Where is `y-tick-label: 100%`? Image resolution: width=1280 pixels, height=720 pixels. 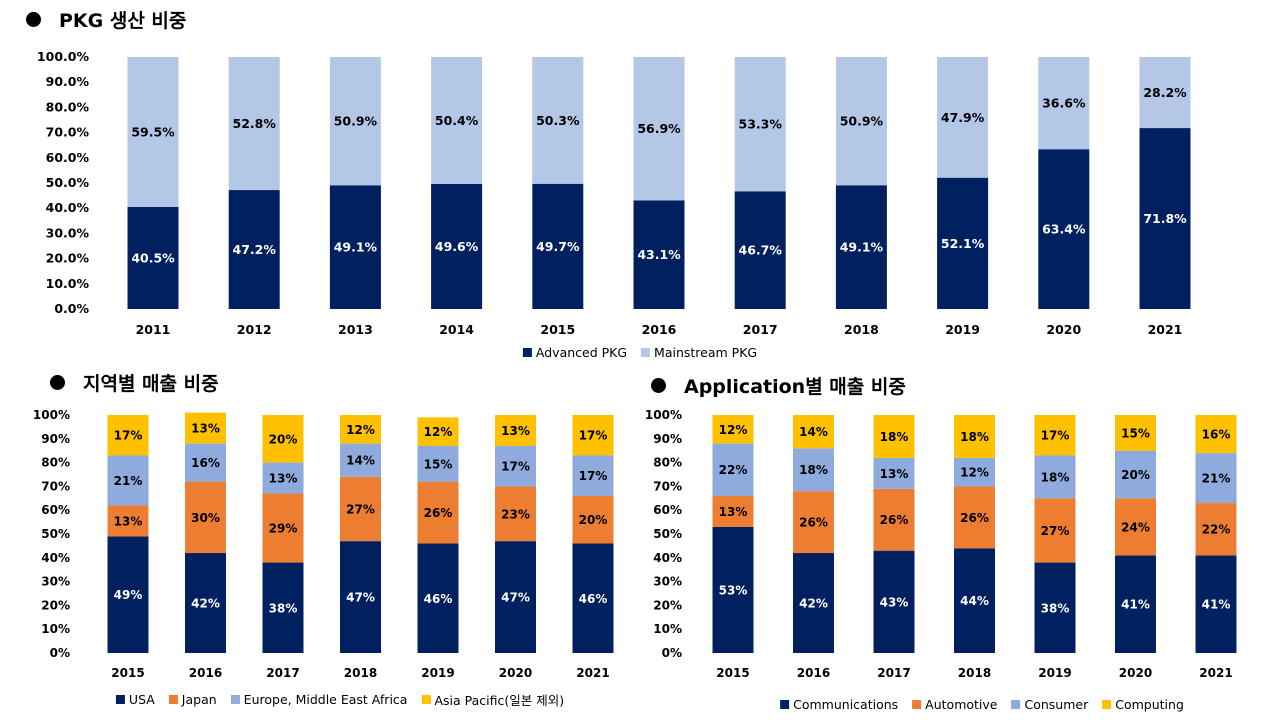 y-tick-label: 100% is located at coordinates (51, 415).